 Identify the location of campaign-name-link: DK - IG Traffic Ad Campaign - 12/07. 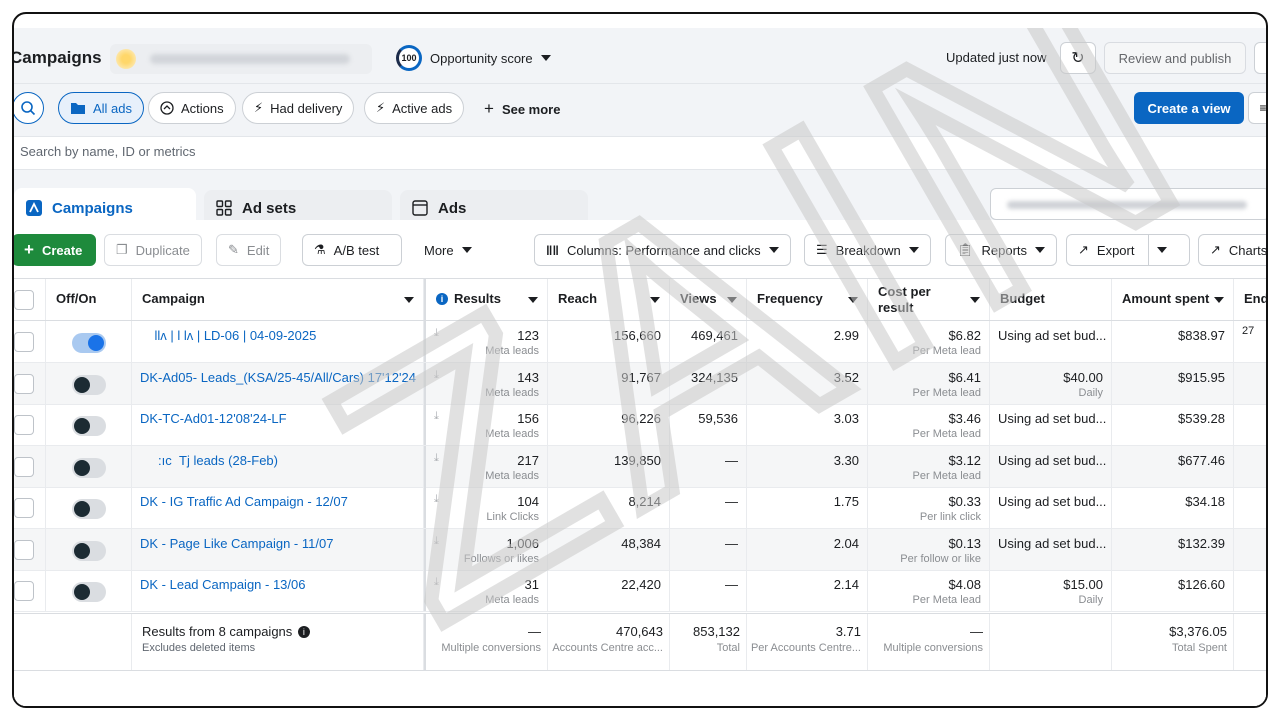
(244, 501).